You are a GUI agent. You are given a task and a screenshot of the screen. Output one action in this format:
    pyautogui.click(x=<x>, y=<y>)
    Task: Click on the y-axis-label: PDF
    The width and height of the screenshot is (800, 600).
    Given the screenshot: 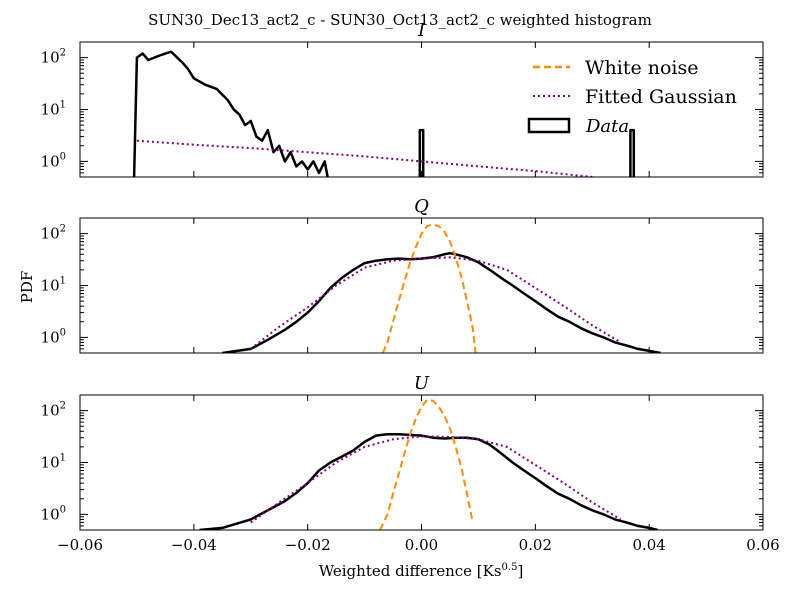 What is the action you would take?
    pyautogui.click(x=27, y=287)
    